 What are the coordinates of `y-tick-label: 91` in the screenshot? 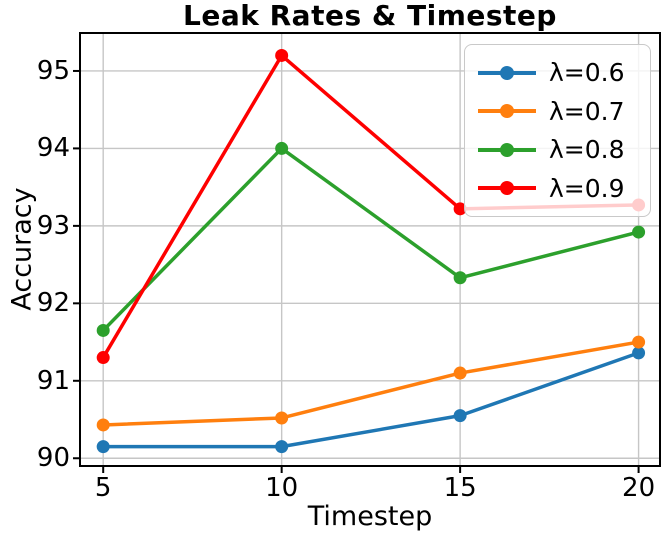 It's located at (53, 380).